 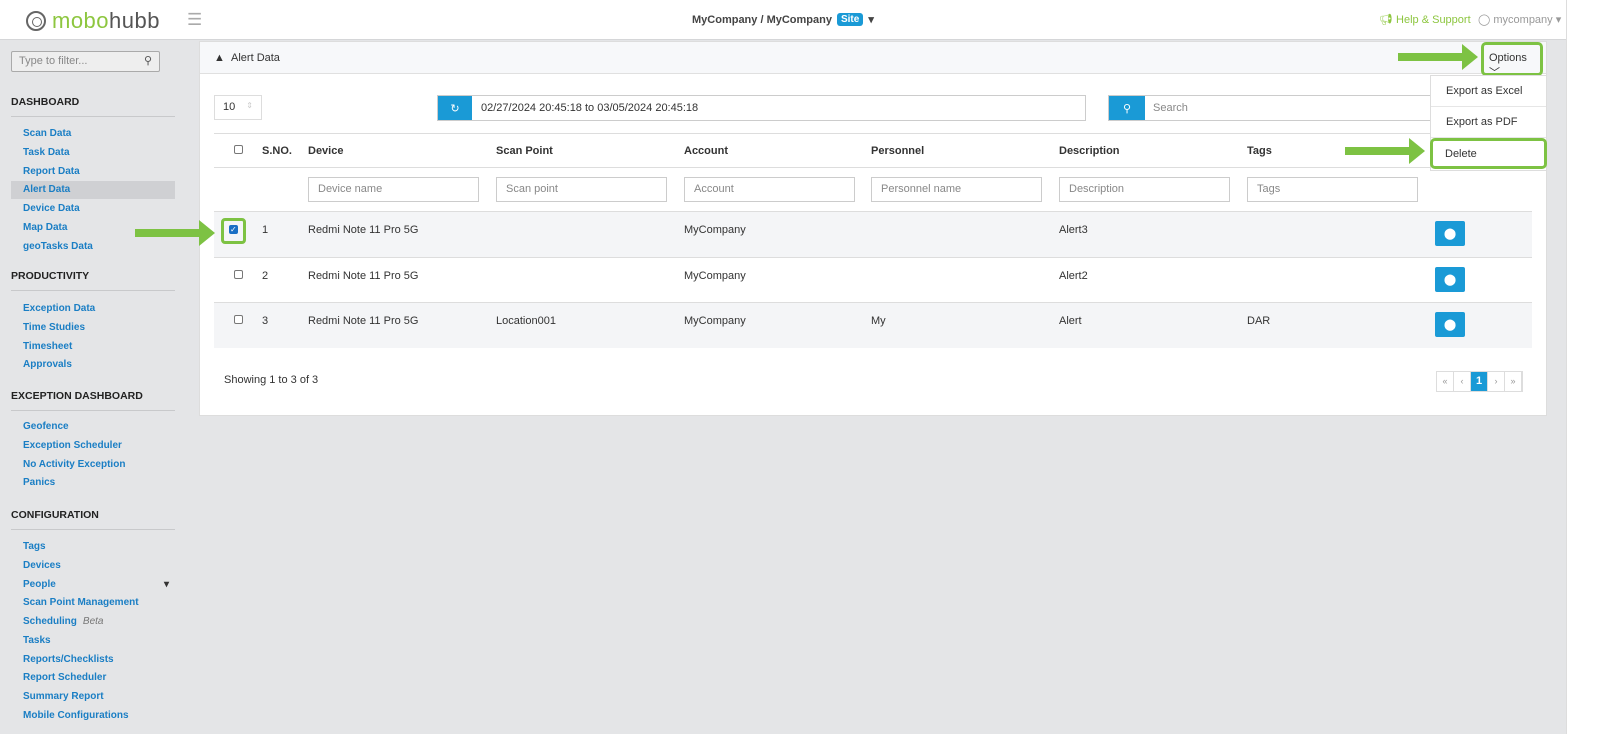 I want to click on company-selector: MyCompany / MyCompany Site ▾, so click(x=783, y=19).